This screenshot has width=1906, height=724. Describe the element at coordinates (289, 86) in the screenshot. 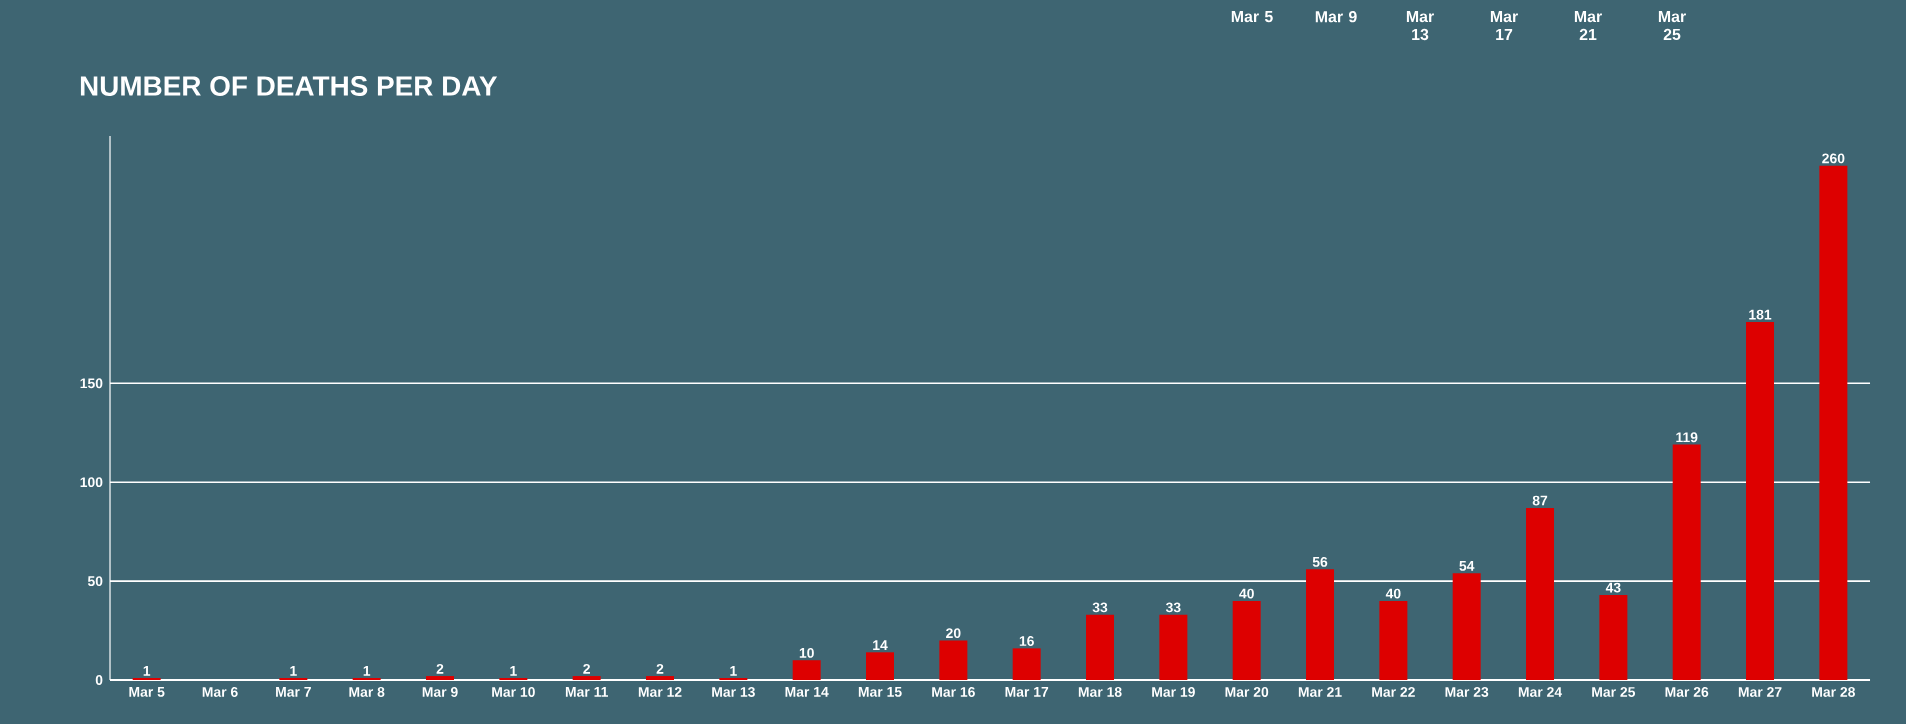

I see `chart-title: NUMBER OF DEATHS PER DAY` at that location.